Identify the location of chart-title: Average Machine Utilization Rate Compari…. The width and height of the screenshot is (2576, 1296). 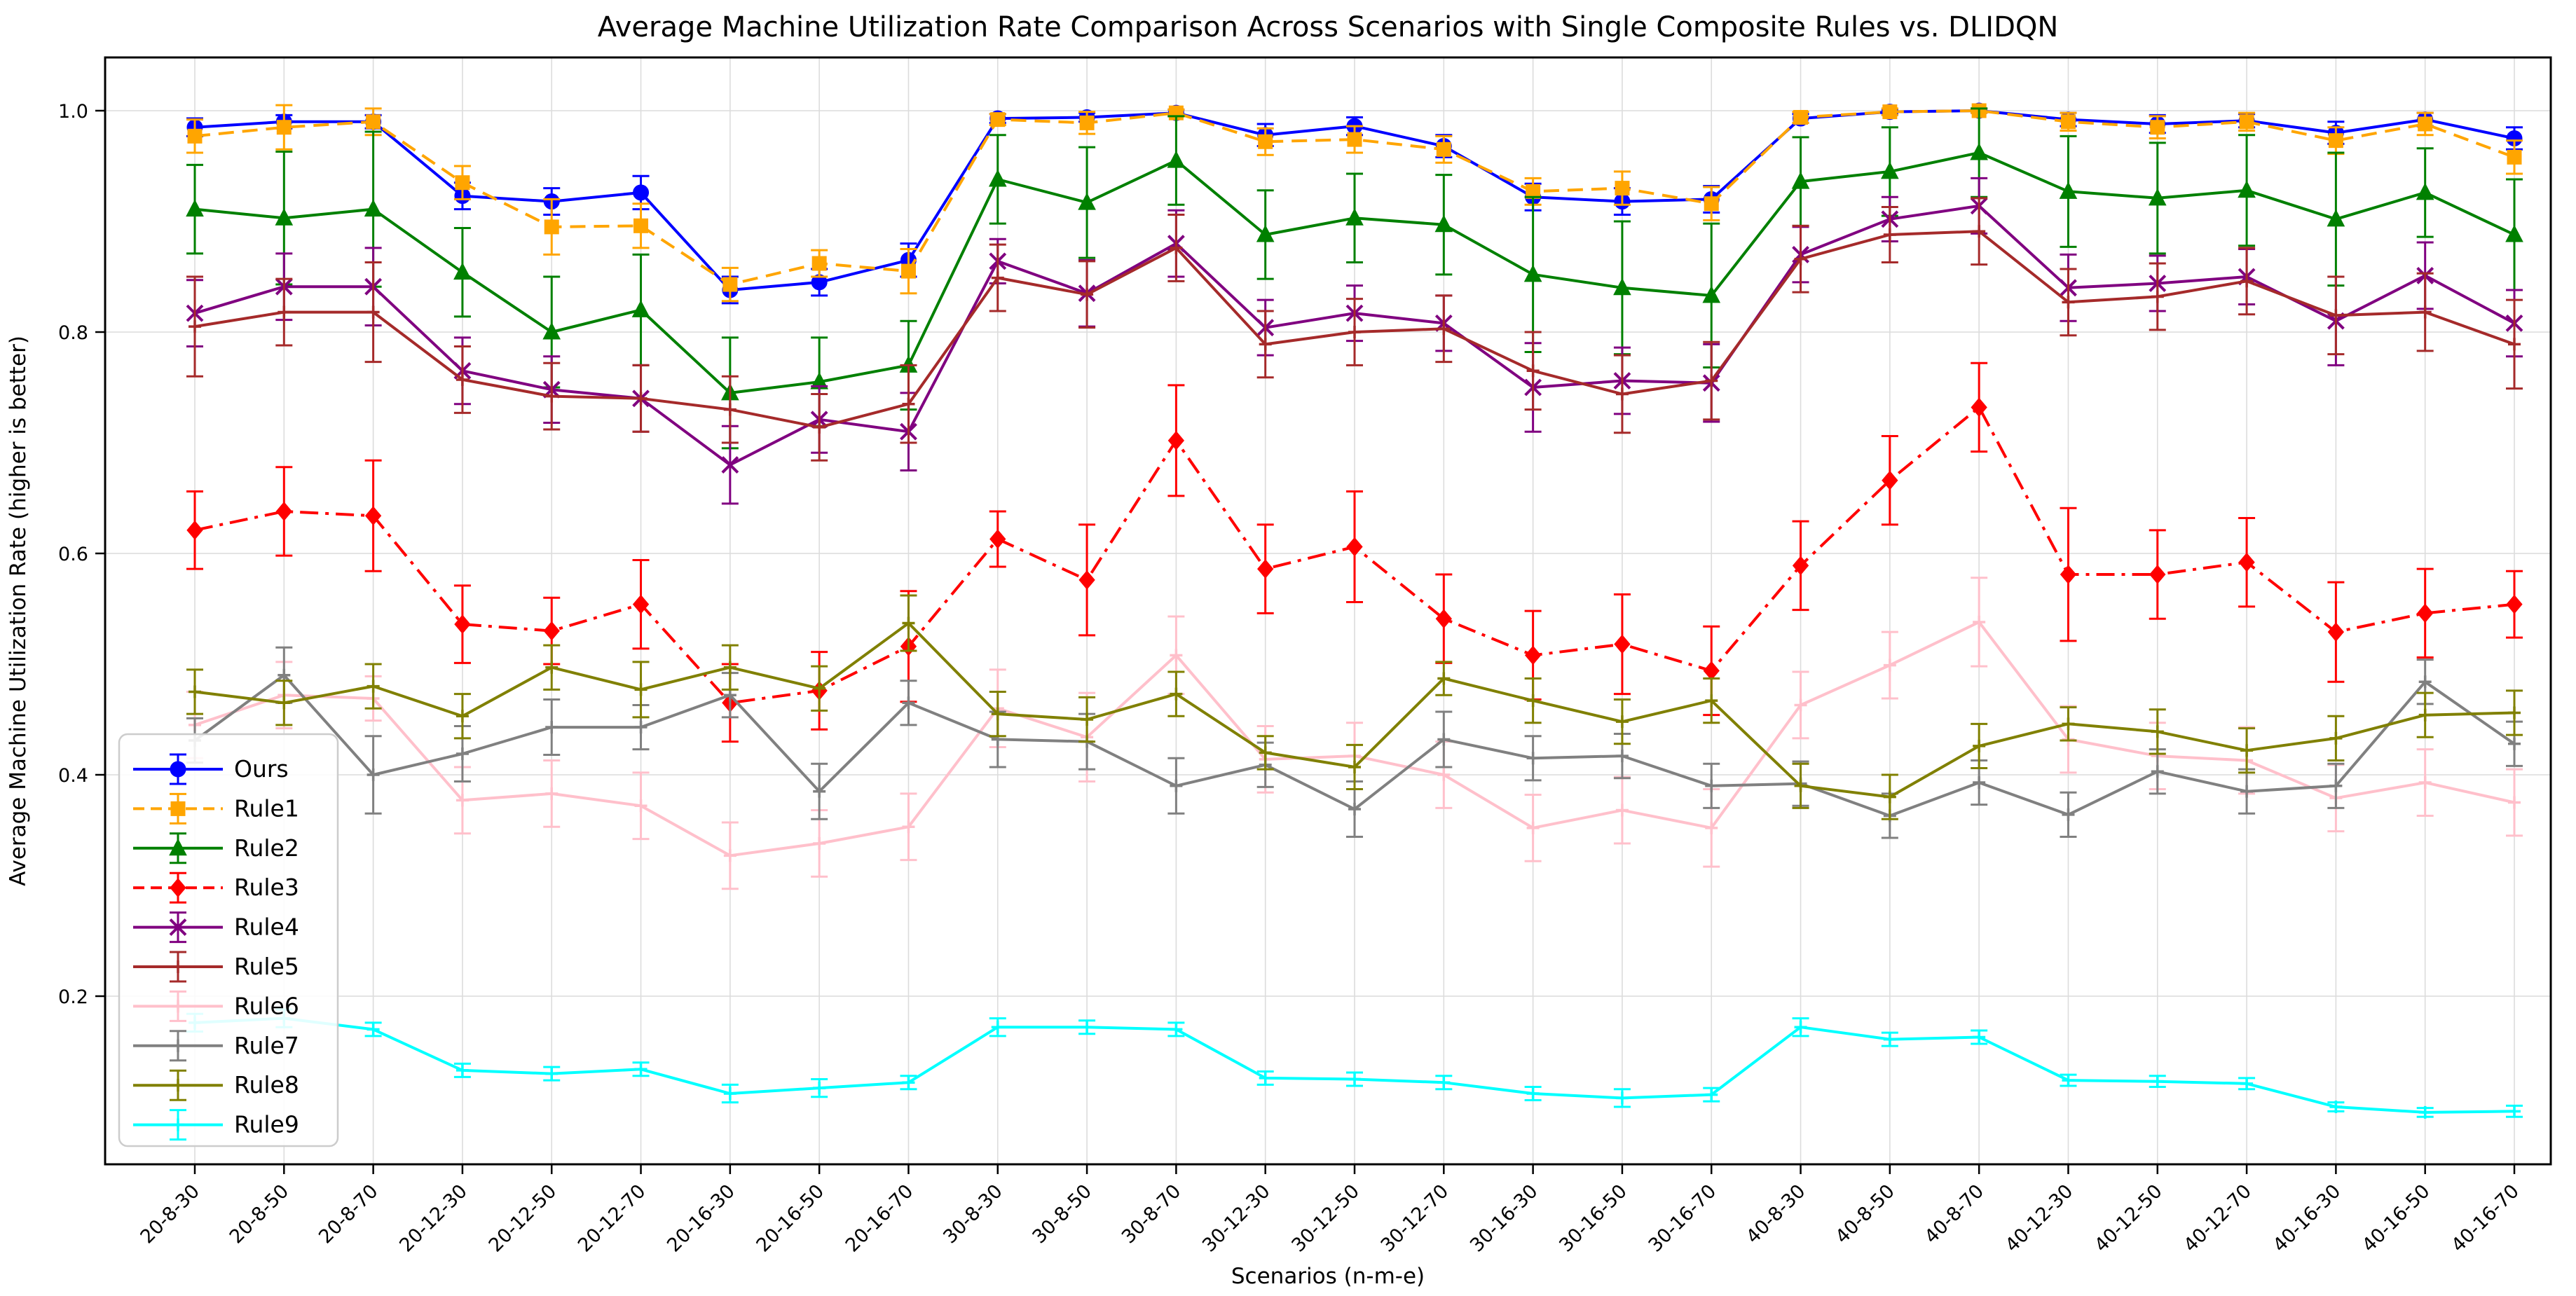
(1328, 27).